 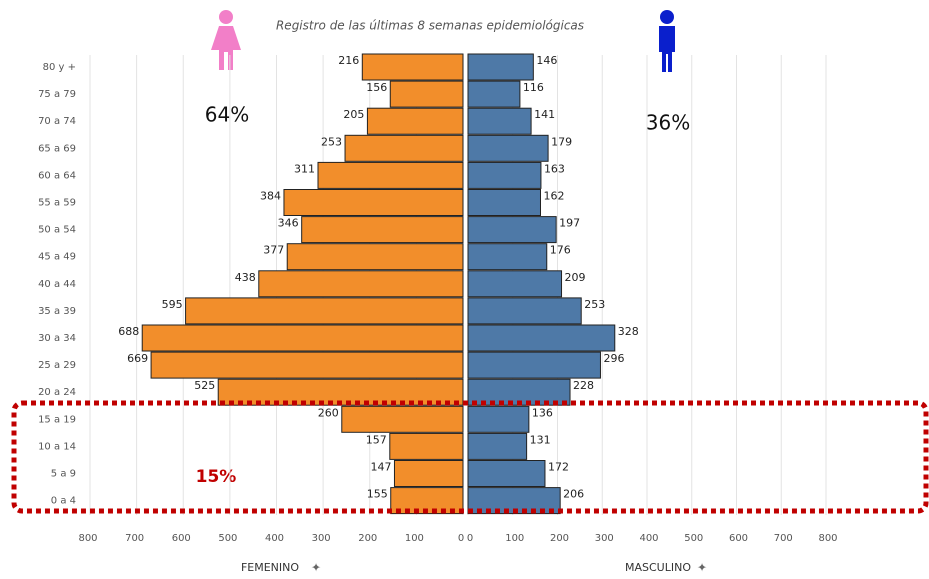 I want to click on x-axis-label: FEMENINO, so click(x=270, y=567).